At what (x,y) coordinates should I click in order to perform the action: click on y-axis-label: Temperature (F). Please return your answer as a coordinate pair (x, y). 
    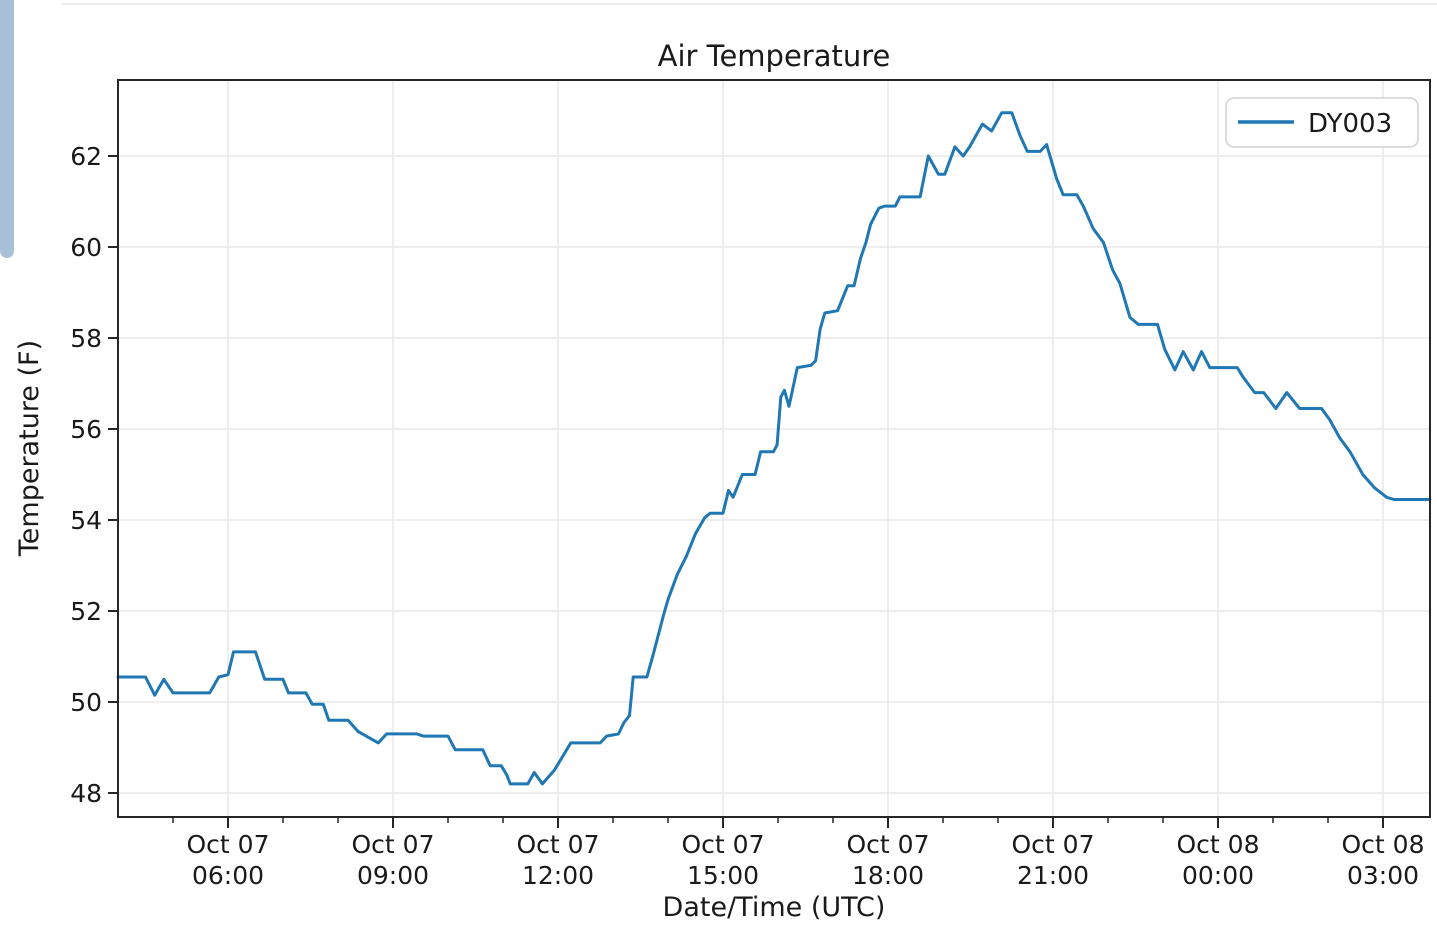
    Looking at the image, I should click on (29, 448).